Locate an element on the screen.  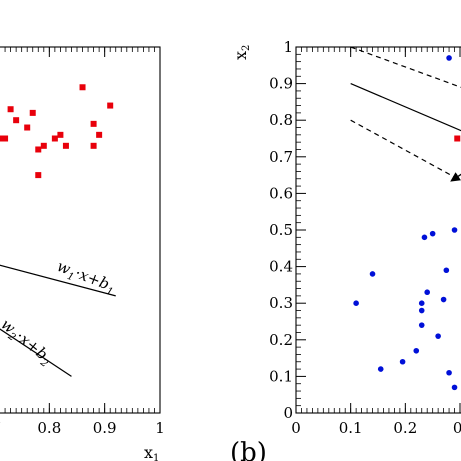
panel-label-b: (b) is located at coordinates (248, 449).